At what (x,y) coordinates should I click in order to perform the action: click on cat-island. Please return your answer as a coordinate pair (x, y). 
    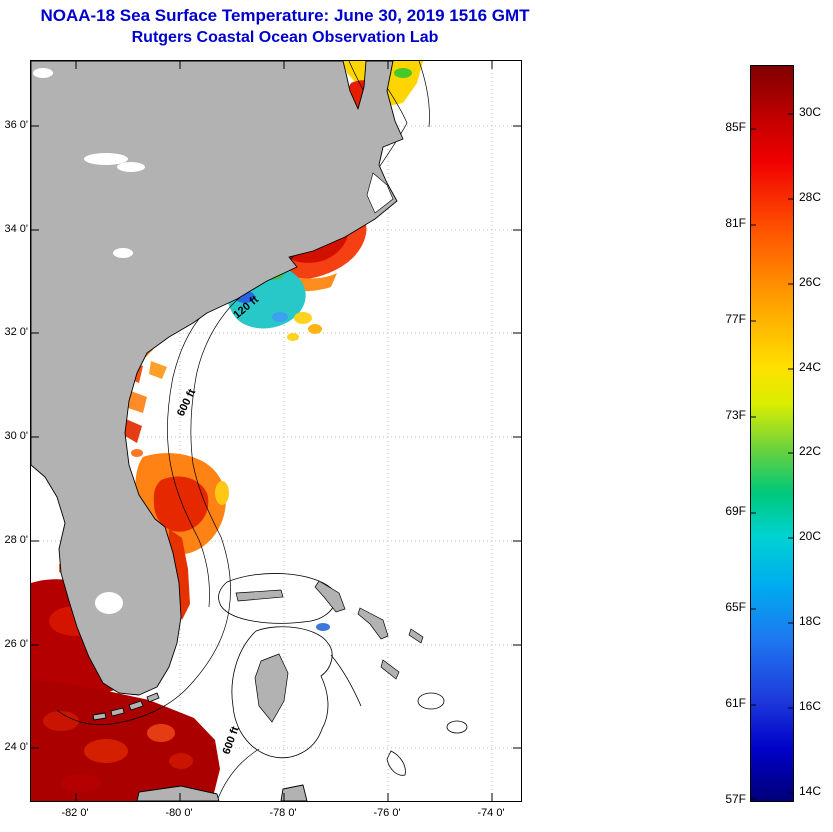
    Looking at the image, I should click on (390, 669).